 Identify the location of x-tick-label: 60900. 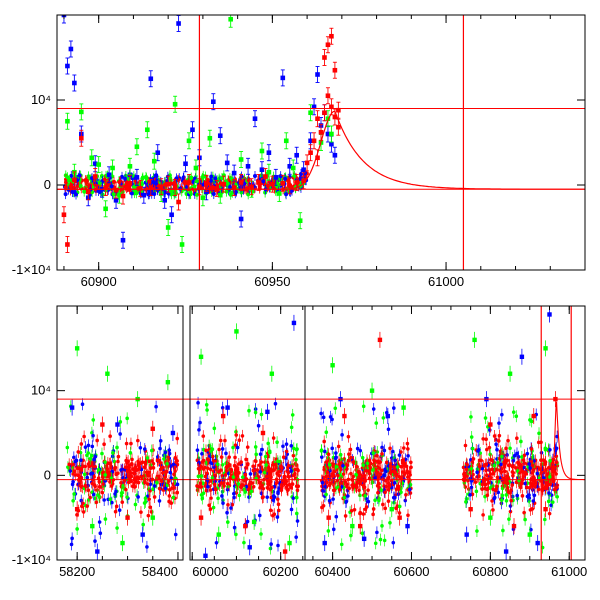
(99, 281).